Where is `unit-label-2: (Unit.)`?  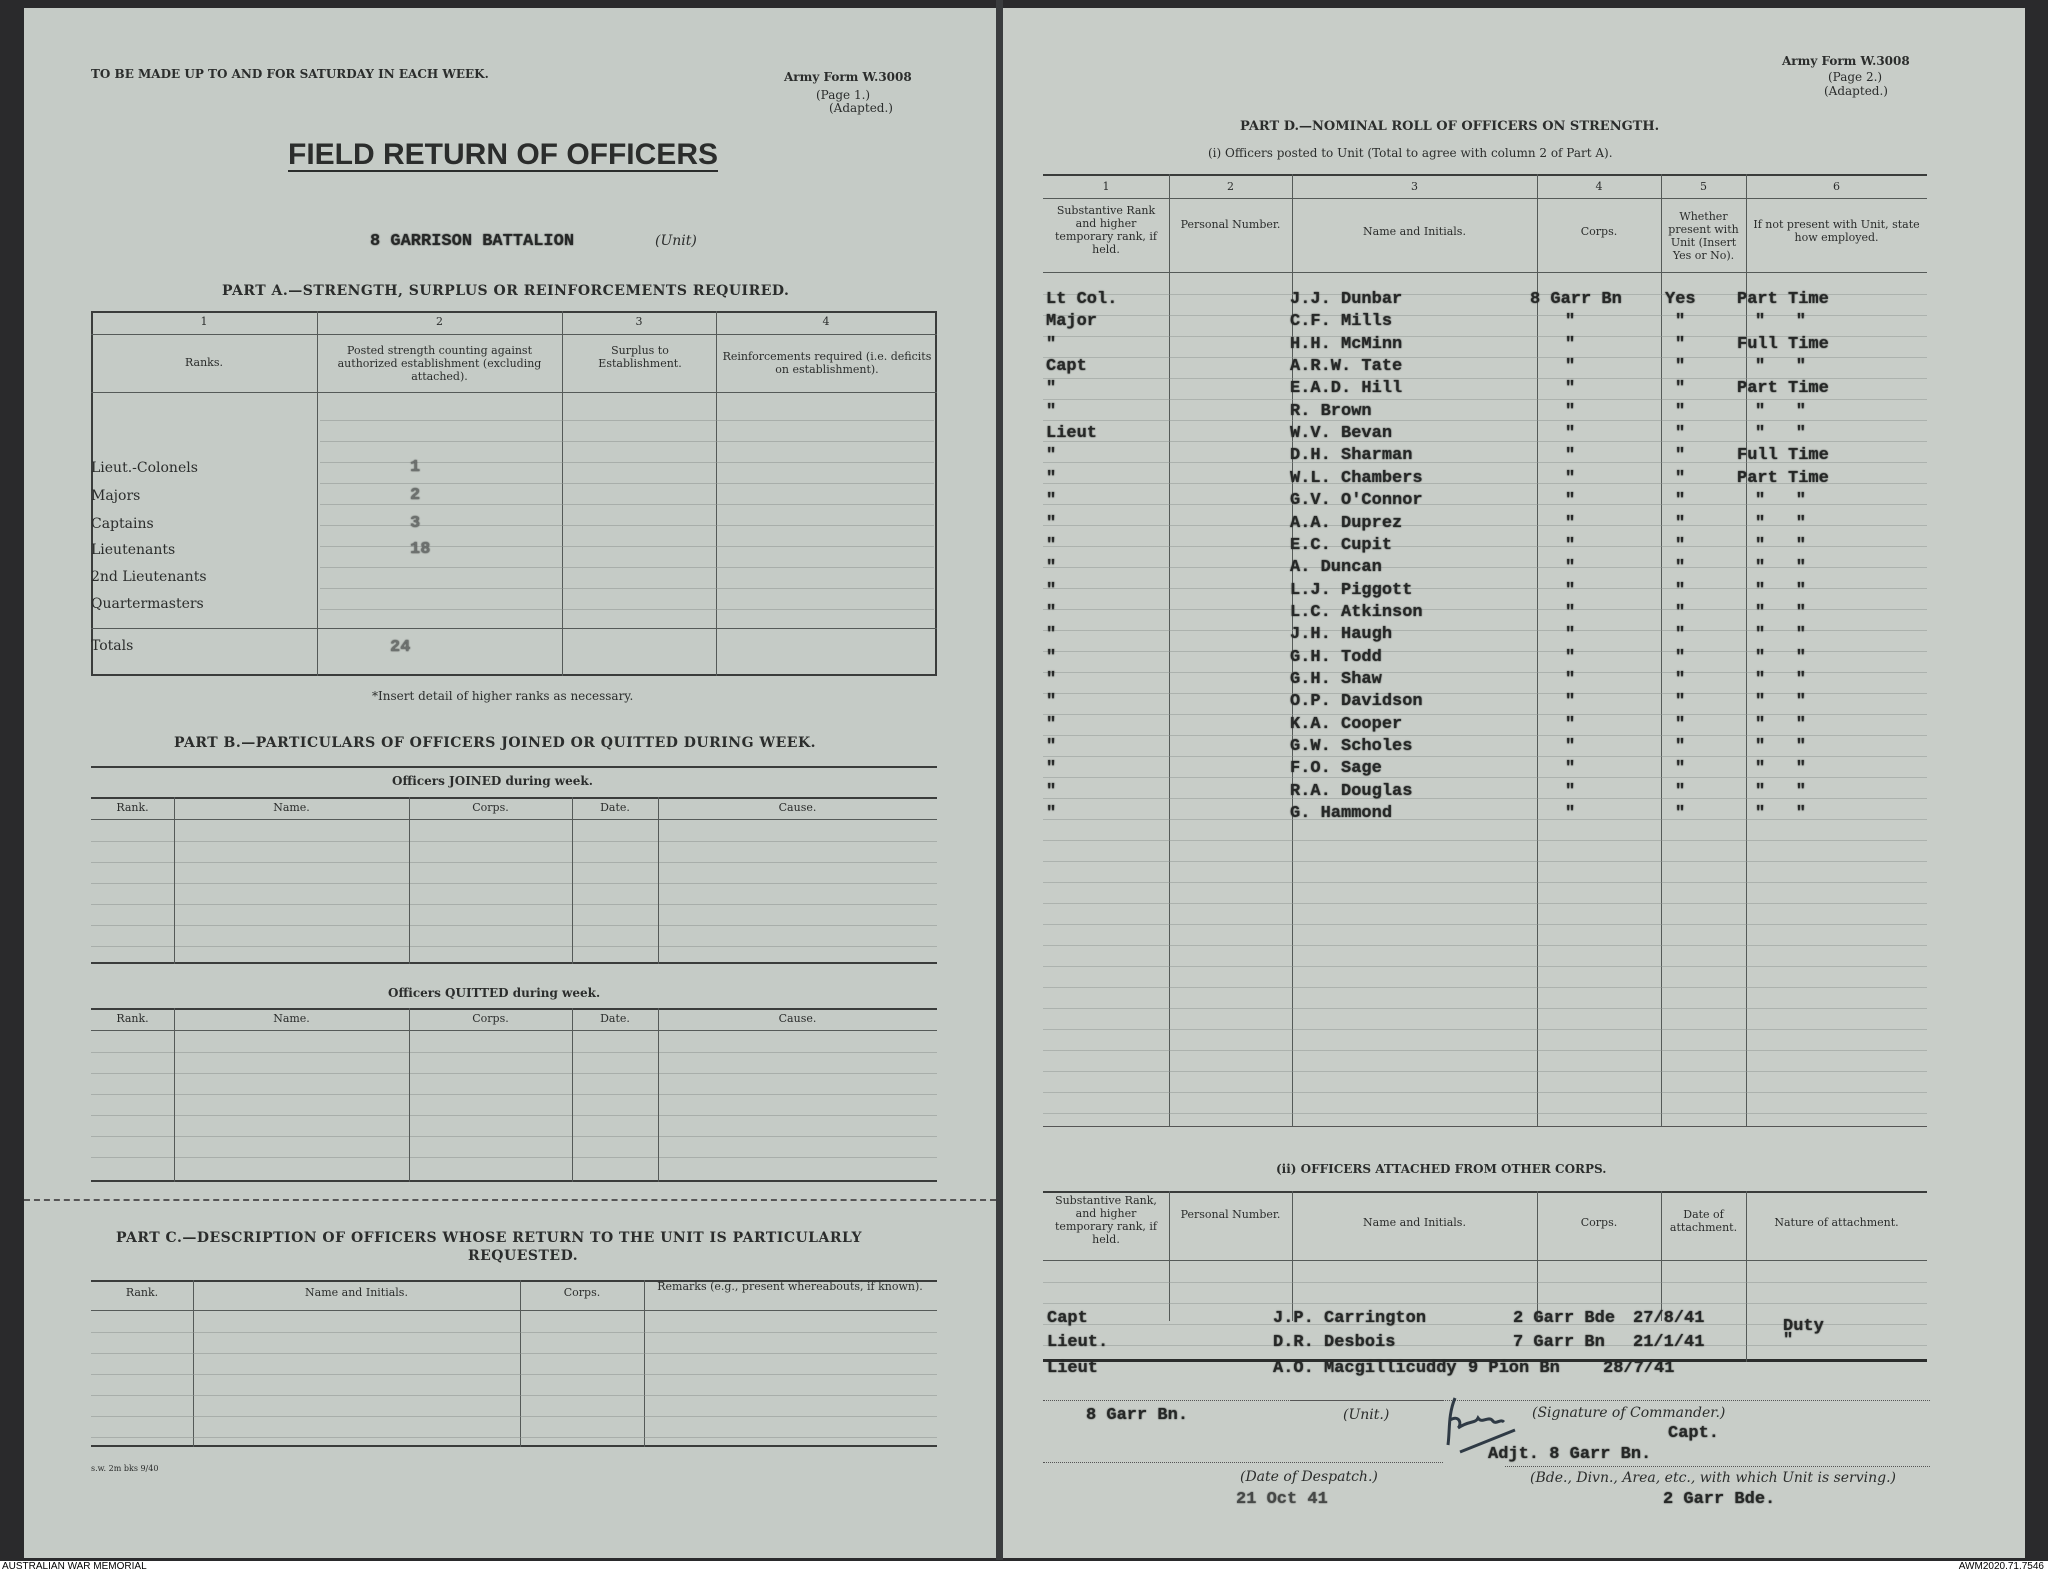 unit-label-2: (Unit.) is located at coordinates (1366, 1415).